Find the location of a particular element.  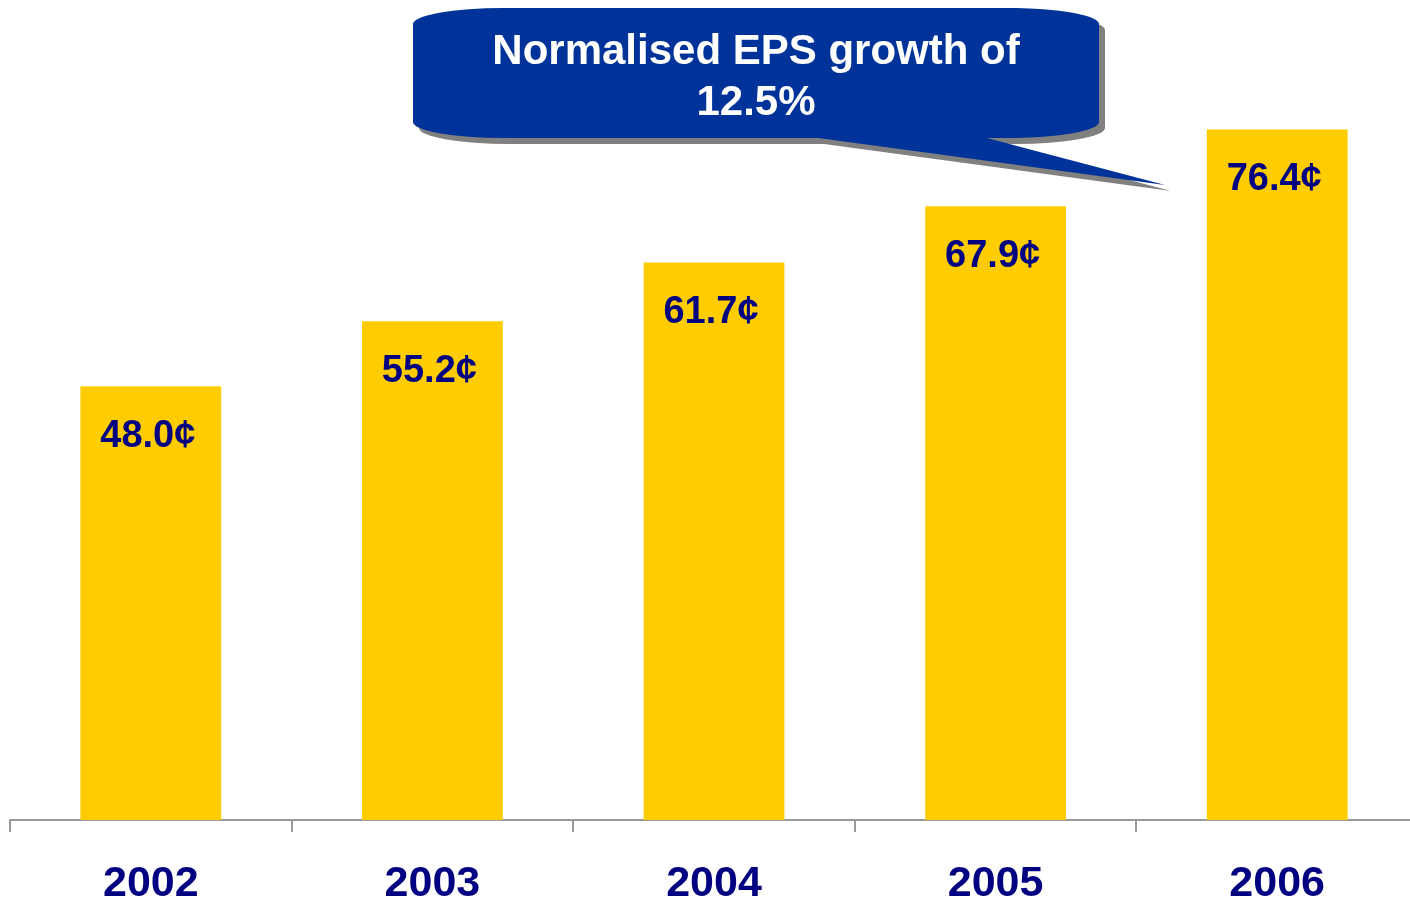

x-tick-label: 2005 is located at coordinates (995, 879).